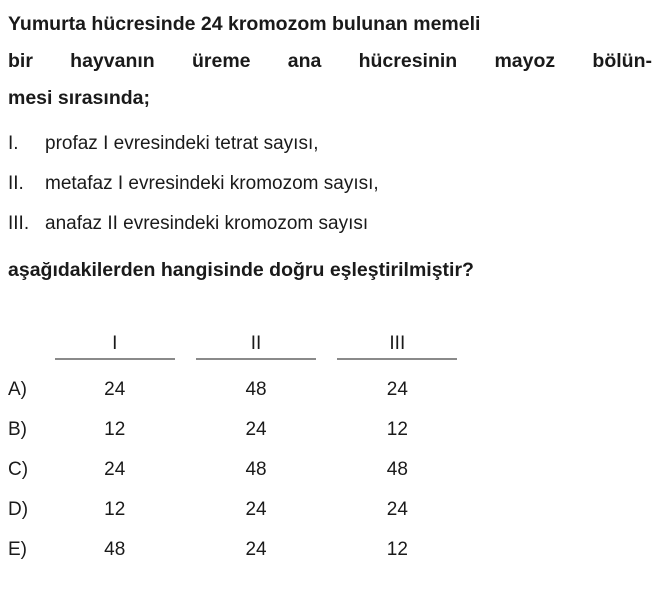  Describe the element at coordinates (115, 549) in the screenshot. I see `option-e-value-i: 48` at that location.